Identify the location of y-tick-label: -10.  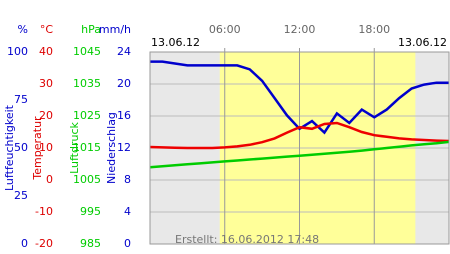
(44, 211).